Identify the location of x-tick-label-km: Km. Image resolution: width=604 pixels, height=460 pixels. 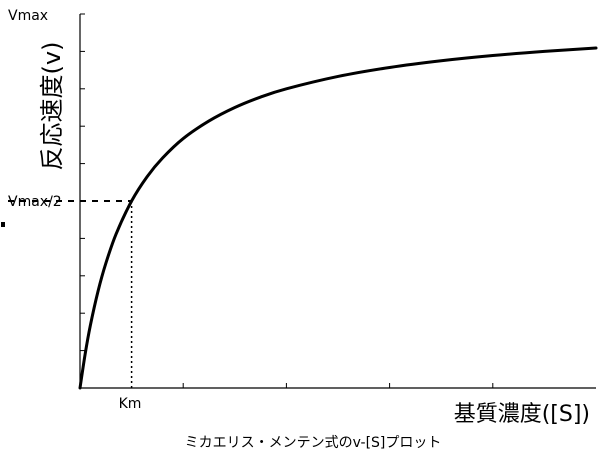
(130, 404).